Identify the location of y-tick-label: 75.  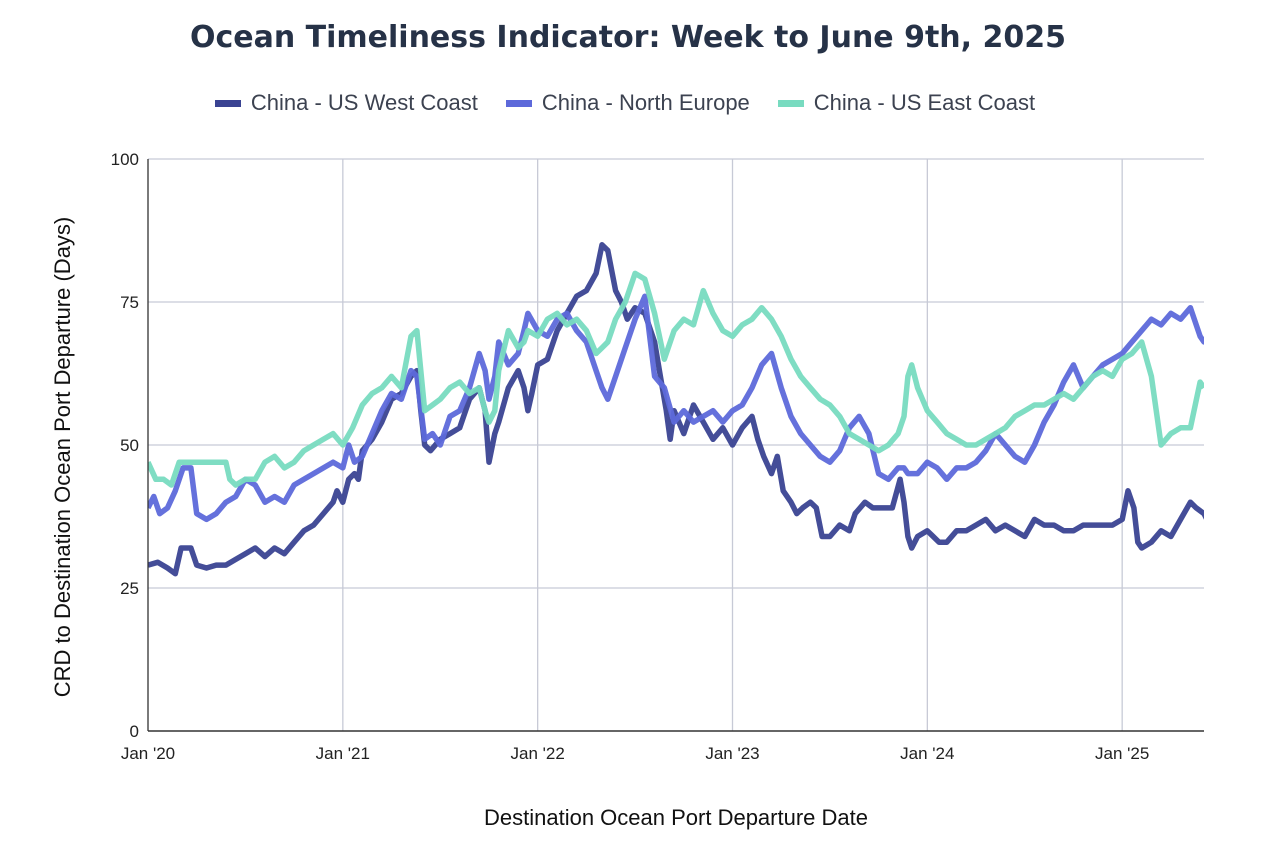
(129, 302).